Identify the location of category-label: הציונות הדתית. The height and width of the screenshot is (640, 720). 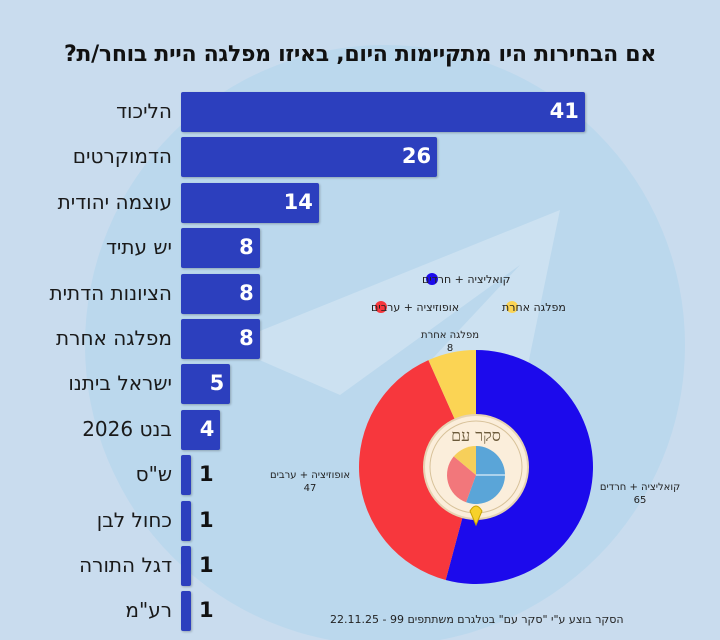
(110, 292).